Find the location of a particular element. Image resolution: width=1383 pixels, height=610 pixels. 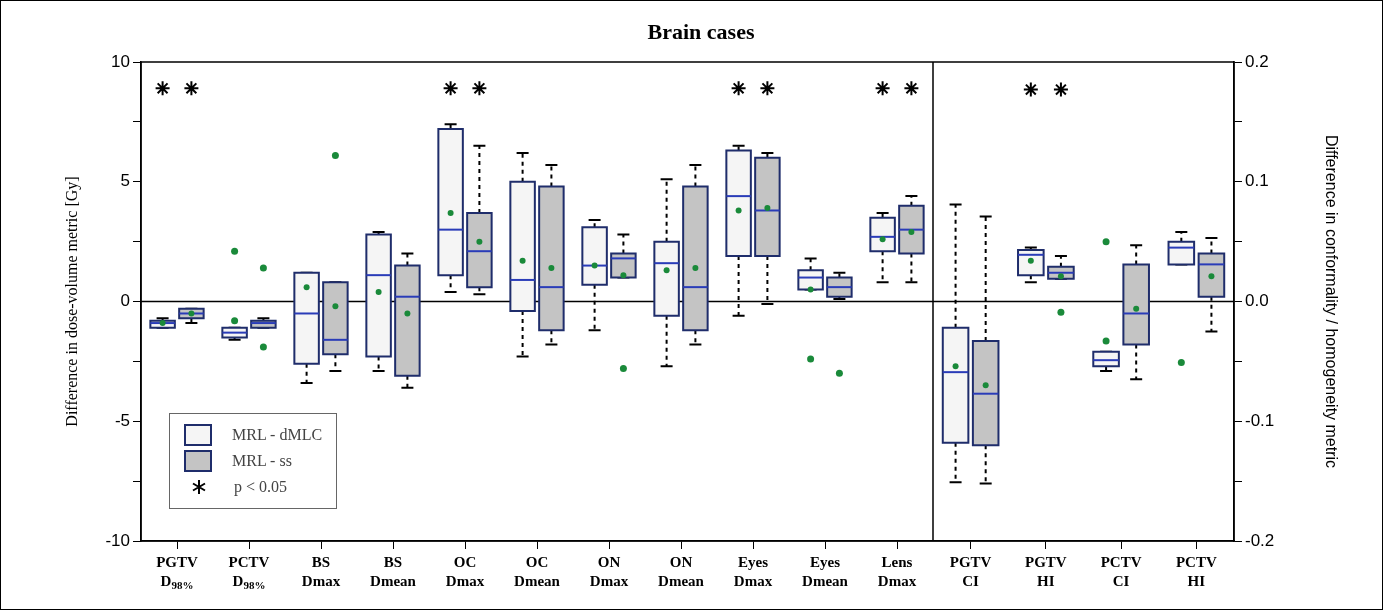

x-tick-label: PGTV D$_{98%}$ is located at coordinates (177, 572).